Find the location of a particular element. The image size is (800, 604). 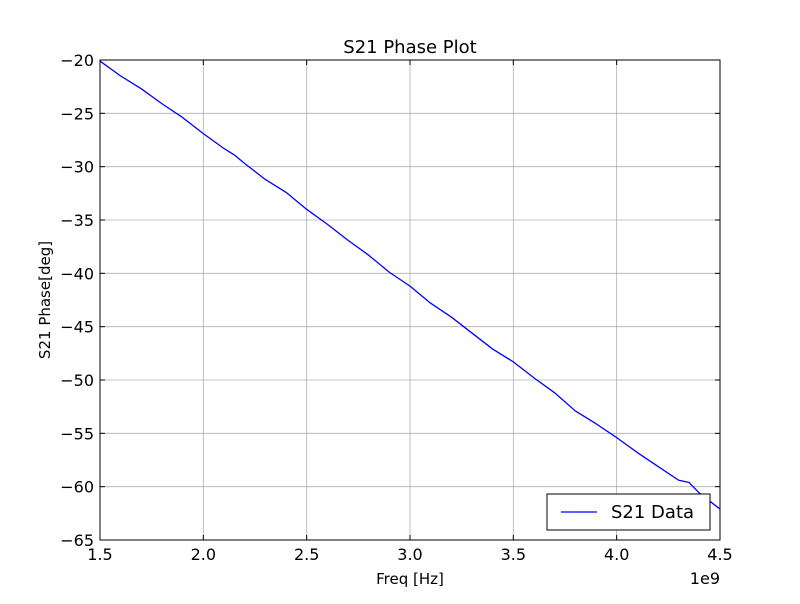

y-axis-label: S21 Phase[deg] is located at coordinates (45, 300).